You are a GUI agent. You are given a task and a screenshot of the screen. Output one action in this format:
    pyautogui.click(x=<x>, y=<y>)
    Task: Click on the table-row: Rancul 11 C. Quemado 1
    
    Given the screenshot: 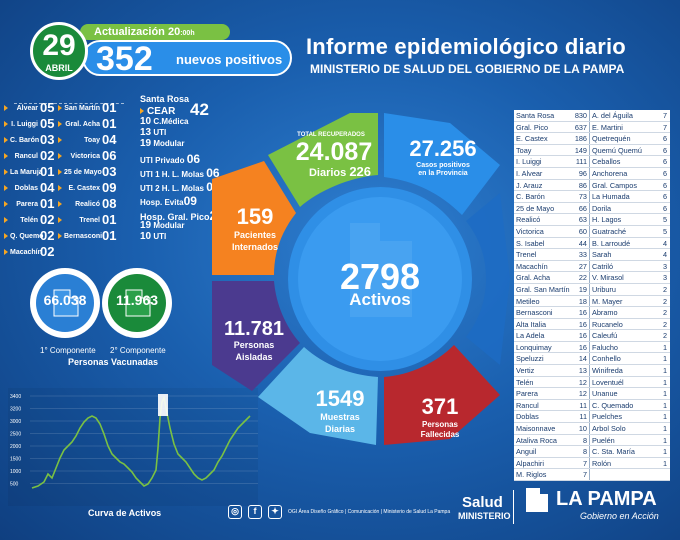 What is the action you would take?
    pyautogui.click(x=592, y=405)
    